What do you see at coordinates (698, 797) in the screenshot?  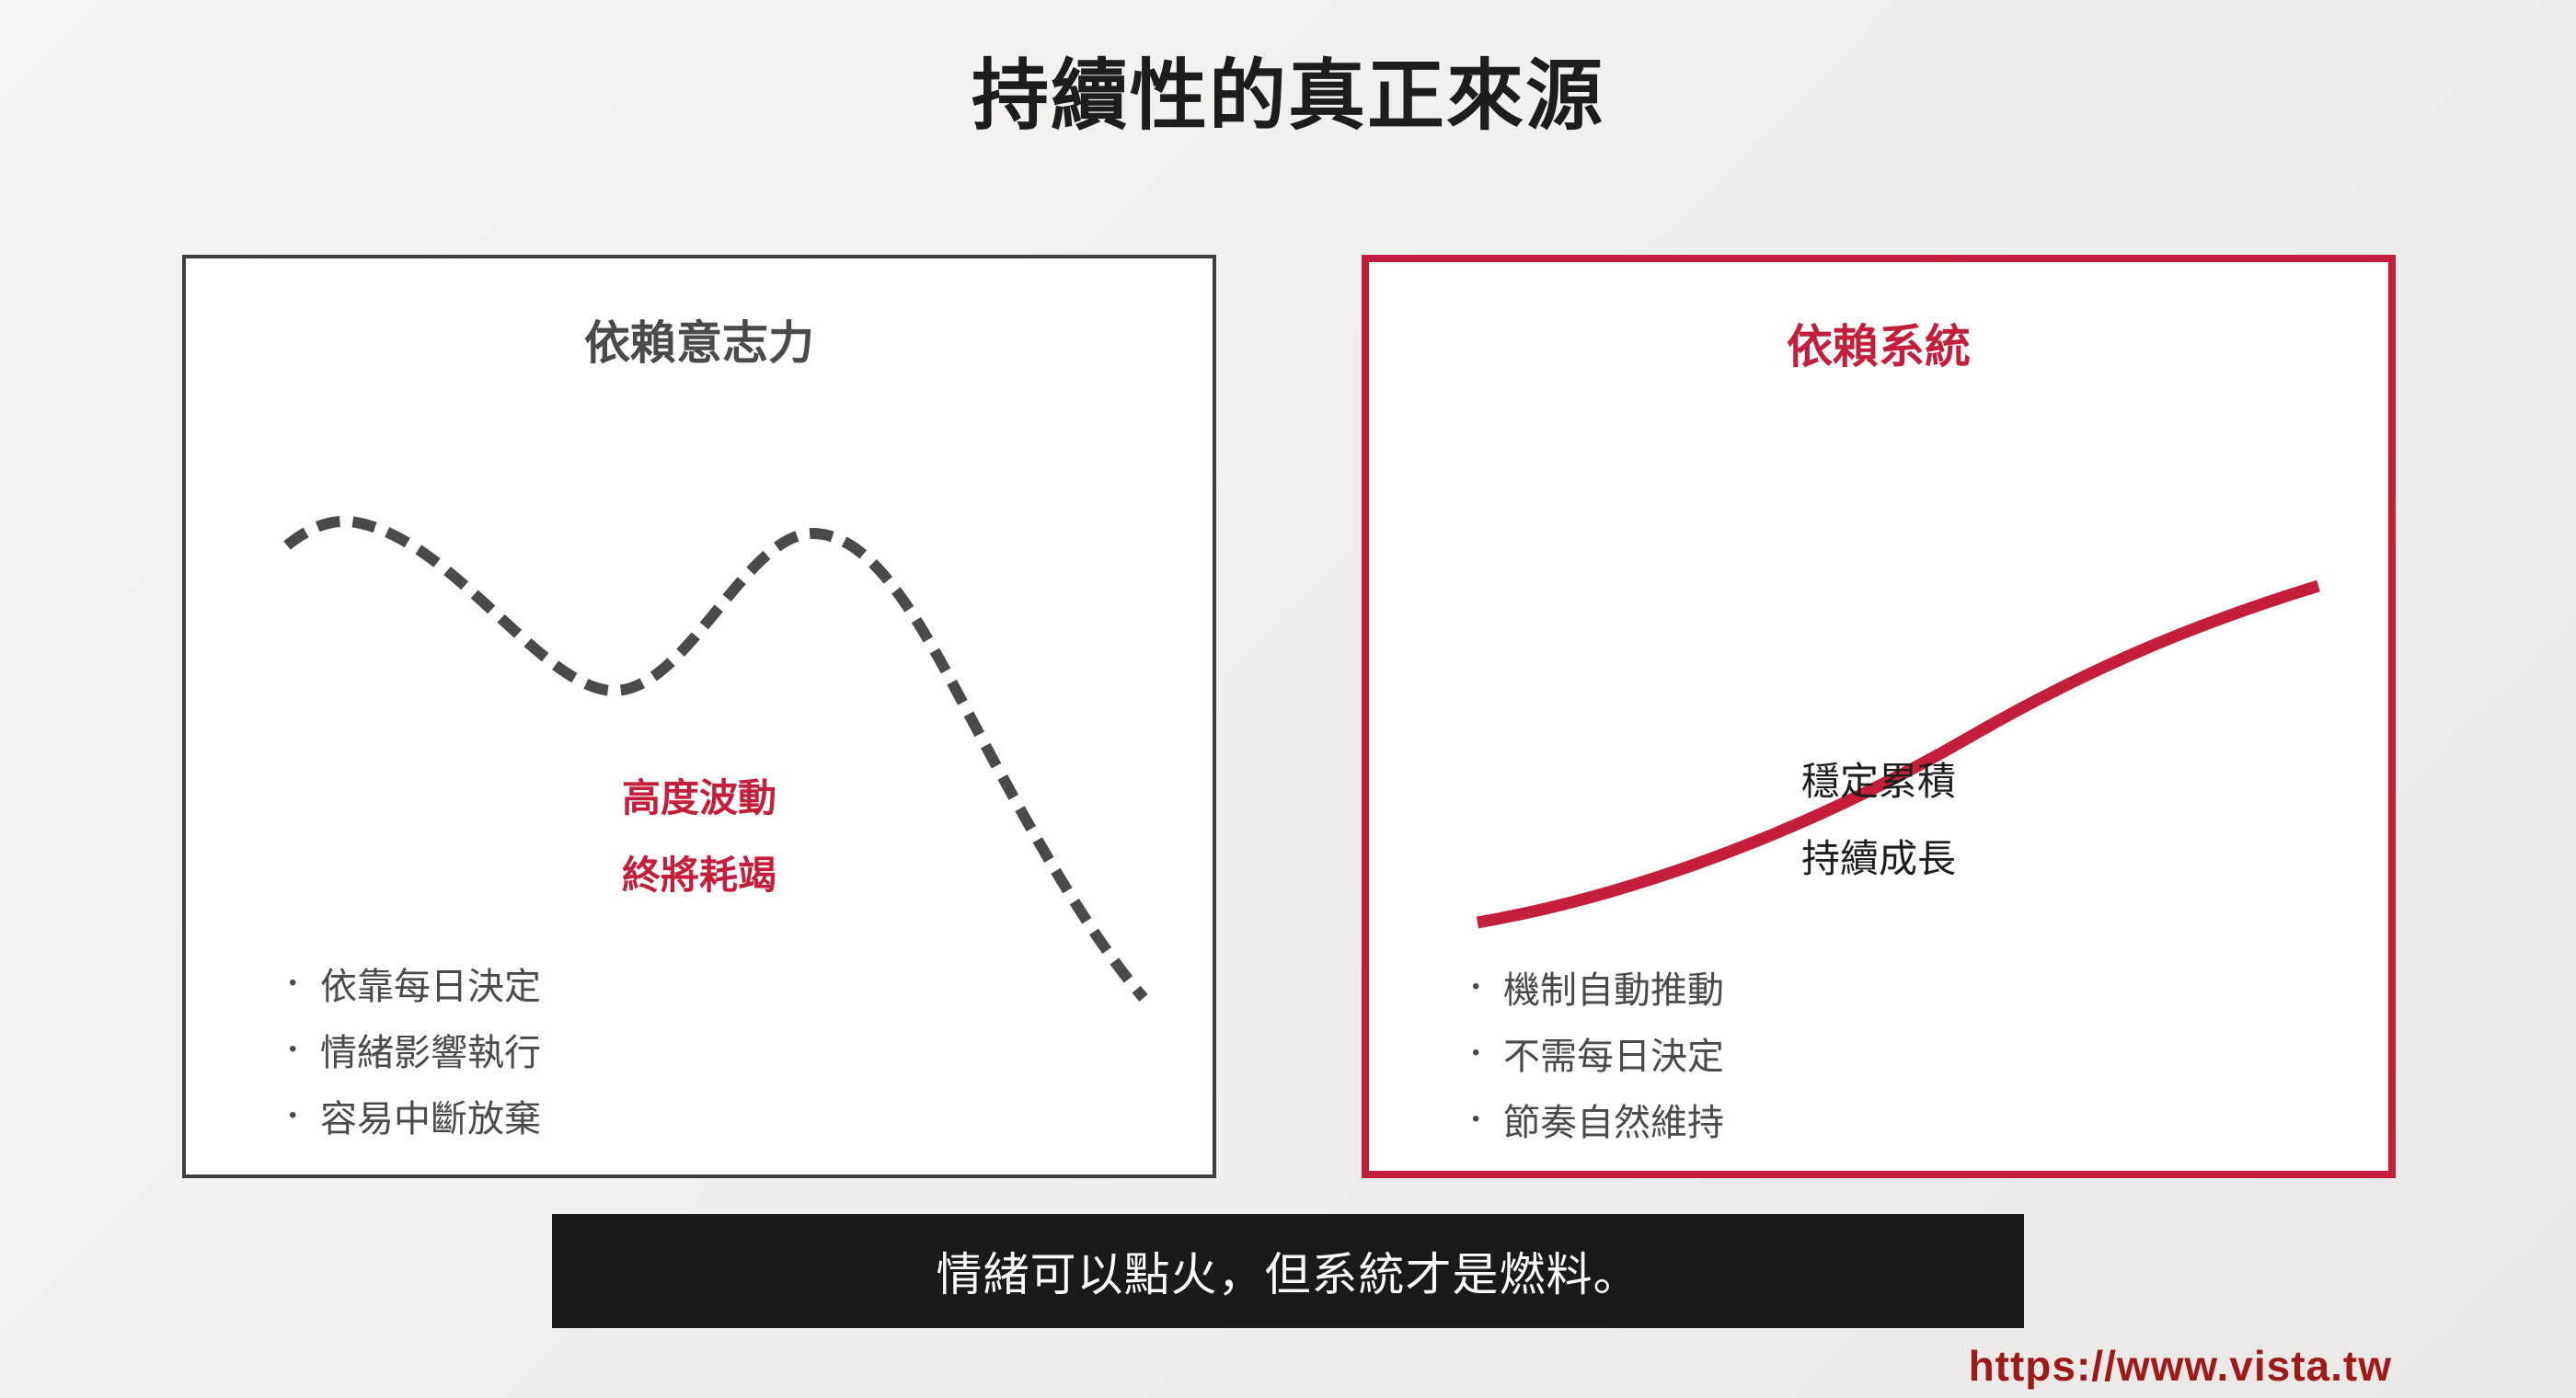 I see `willpower-annotation-volatility: 高度波動` at bounding box center [698, 797].